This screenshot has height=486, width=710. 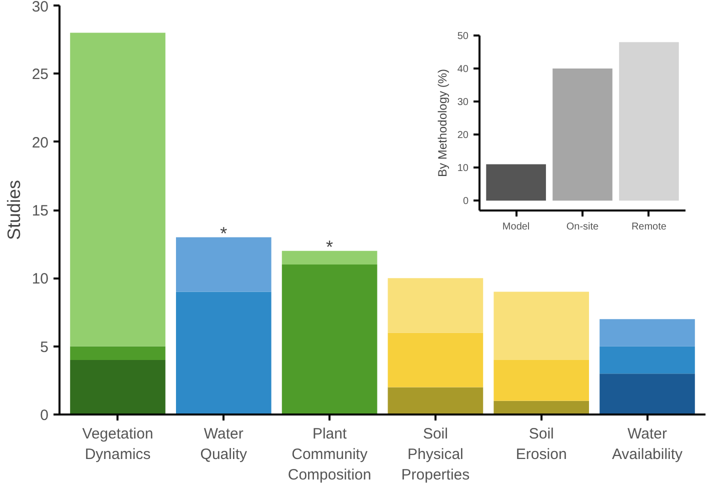 I want to click on y-tick-label: 50, so click(x=463, y=36).